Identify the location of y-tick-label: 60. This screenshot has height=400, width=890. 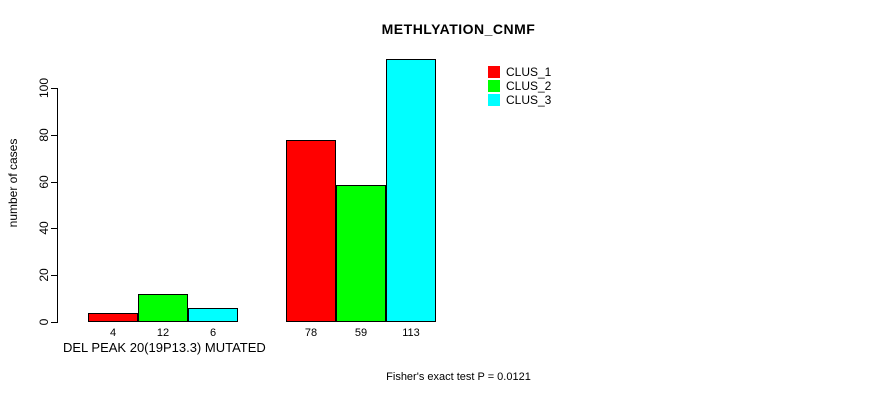
(44, 182).